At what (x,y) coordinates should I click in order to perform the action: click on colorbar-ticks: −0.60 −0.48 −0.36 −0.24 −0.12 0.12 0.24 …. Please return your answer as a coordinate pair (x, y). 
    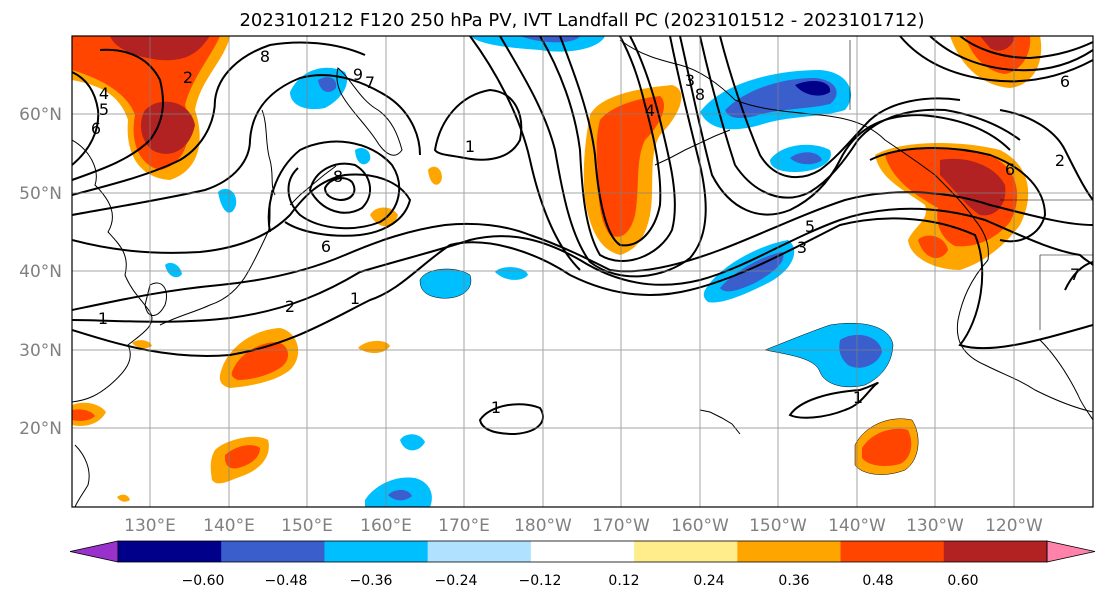
    Looking at the image, I should click on (580, 581).